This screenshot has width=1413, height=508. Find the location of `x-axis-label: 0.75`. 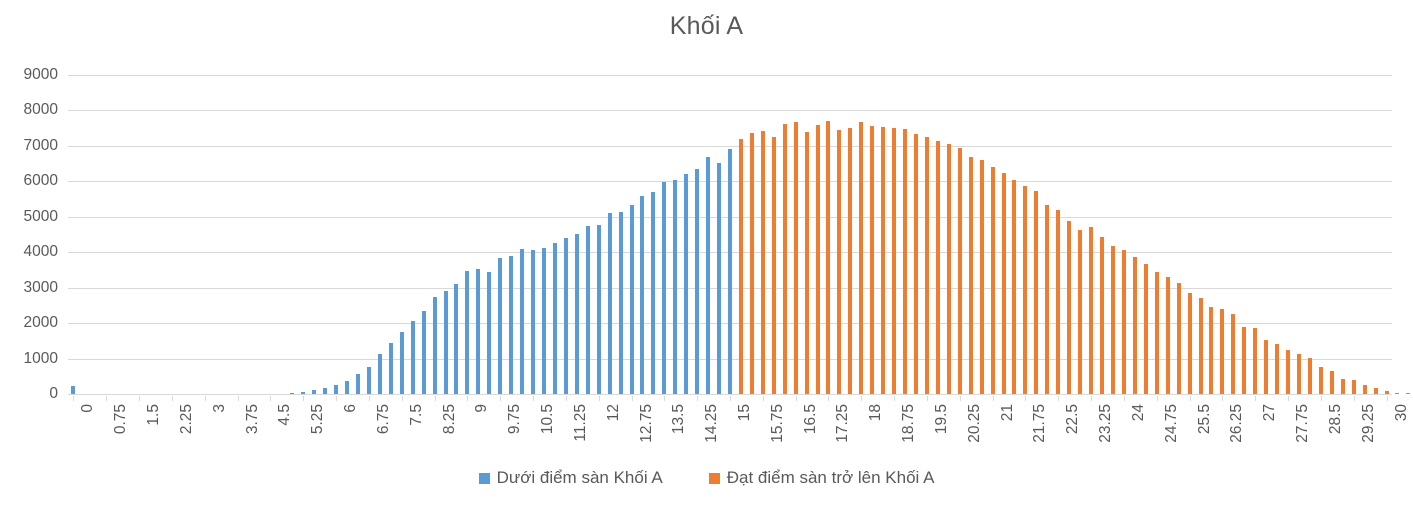

x-axis-label: 0.75 is located at coordinates (121, 419).